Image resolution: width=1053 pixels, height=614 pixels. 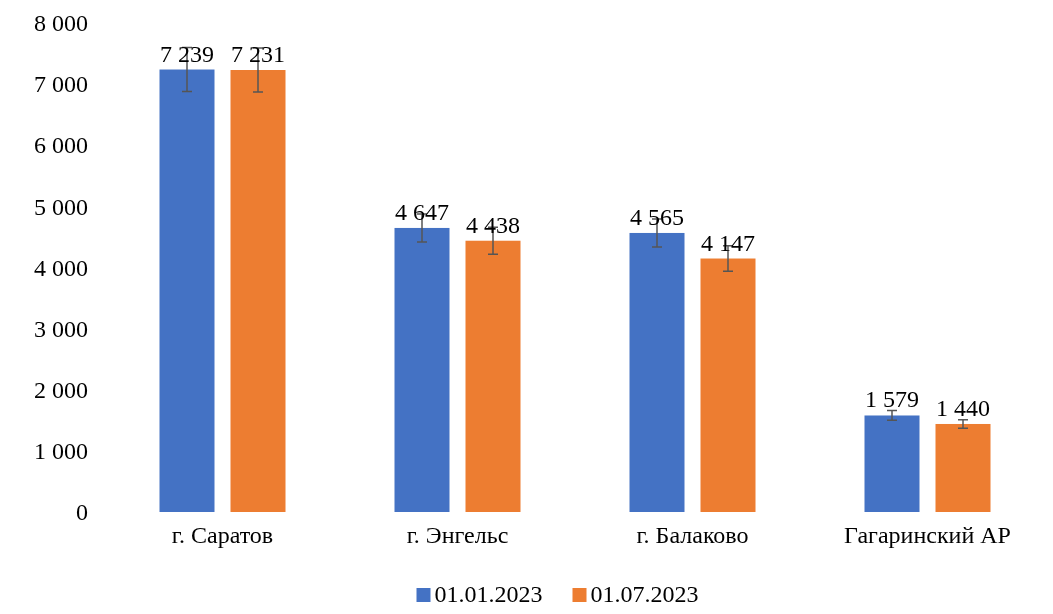 I want to click on y-tick-label: 8 000, so click(x=61, y=23).